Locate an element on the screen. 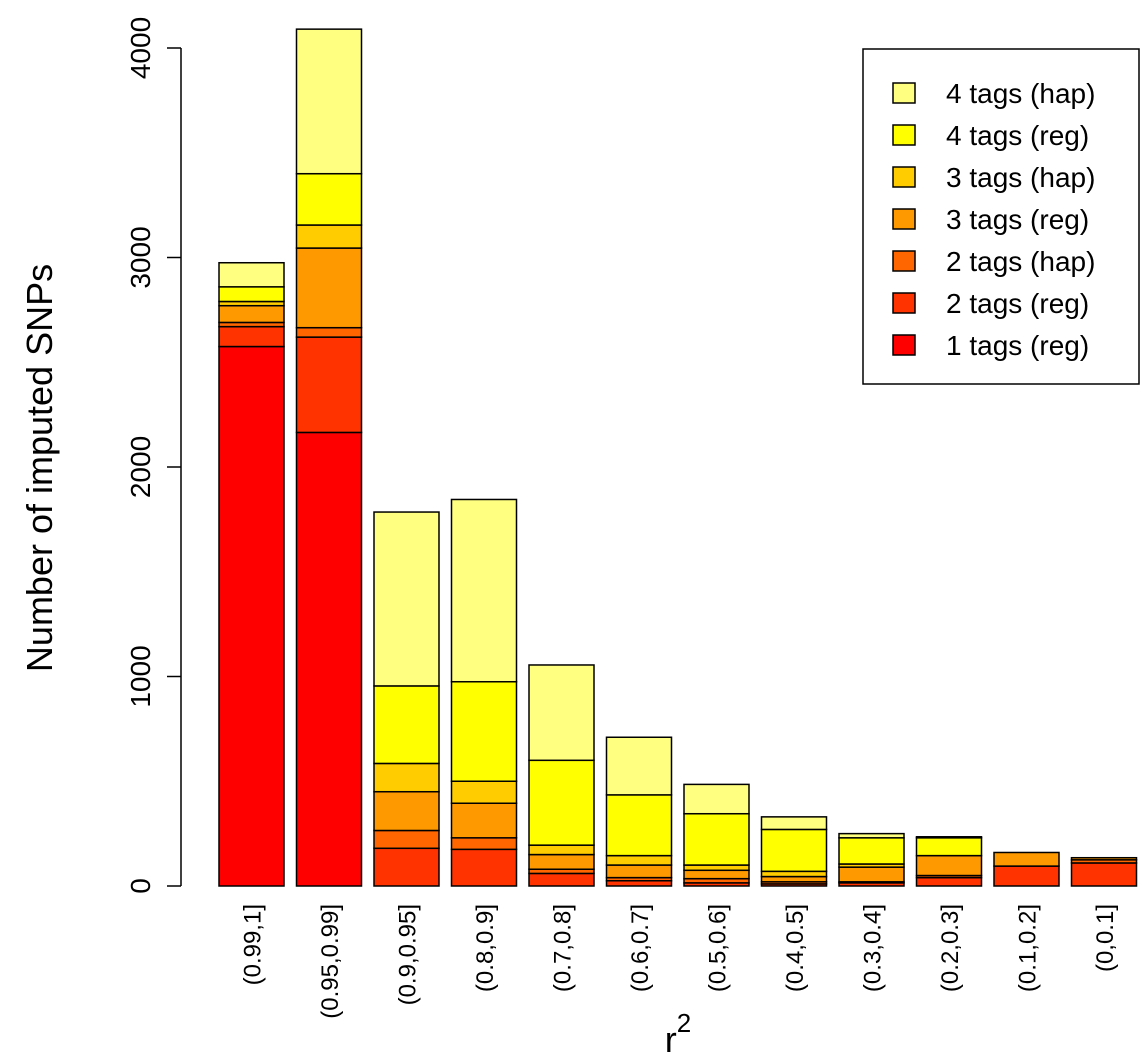 This screenshot has height=1062, width=1142. x-tick-label: (0.3,0.4] is located at coordinates (873, 948).